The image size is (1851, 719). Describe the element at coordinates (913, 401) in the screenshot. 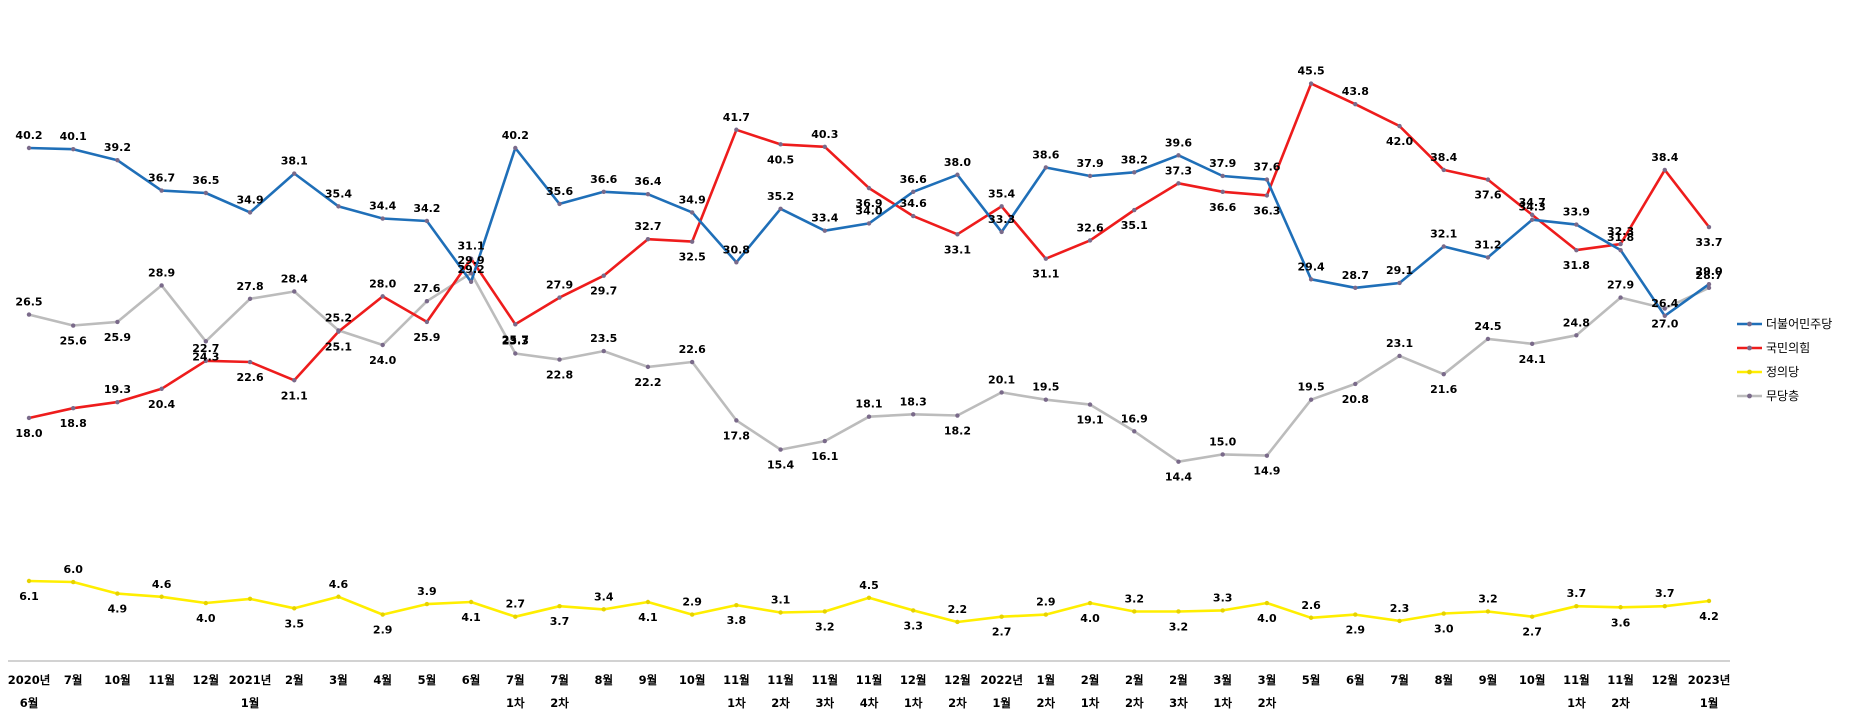

I see `data-label-independent: 18.3` at that location.